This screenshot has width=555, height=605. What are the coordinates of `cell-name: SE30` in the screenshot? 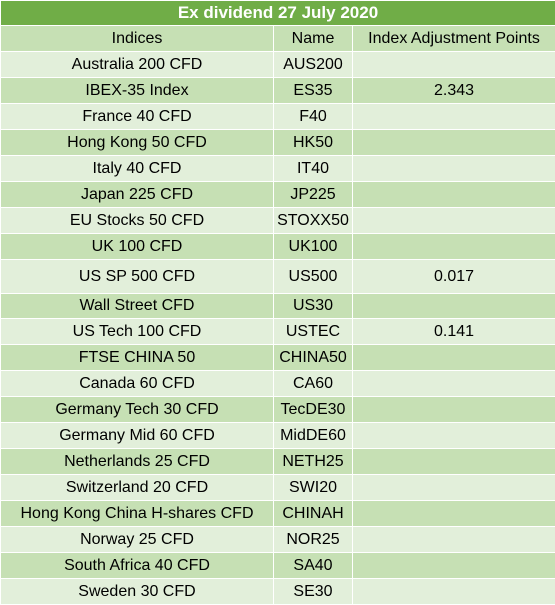 It's located at (313, 592).